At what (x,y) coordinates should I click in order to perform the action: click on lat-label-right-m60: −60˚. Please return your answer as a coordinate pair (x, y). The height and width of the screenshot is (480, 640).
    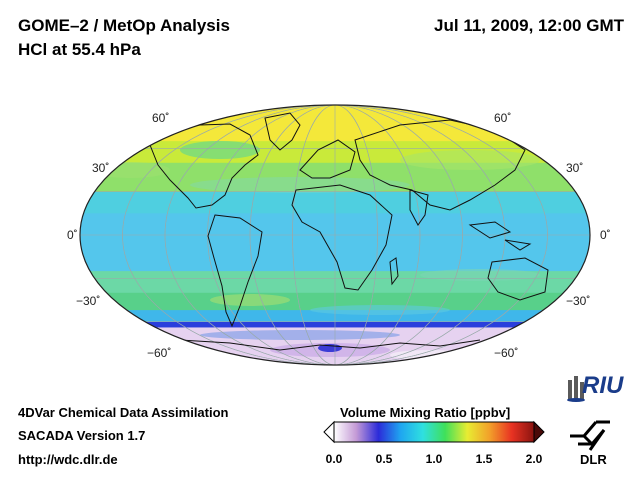
    Looking at the image, I should click on (506, 353).